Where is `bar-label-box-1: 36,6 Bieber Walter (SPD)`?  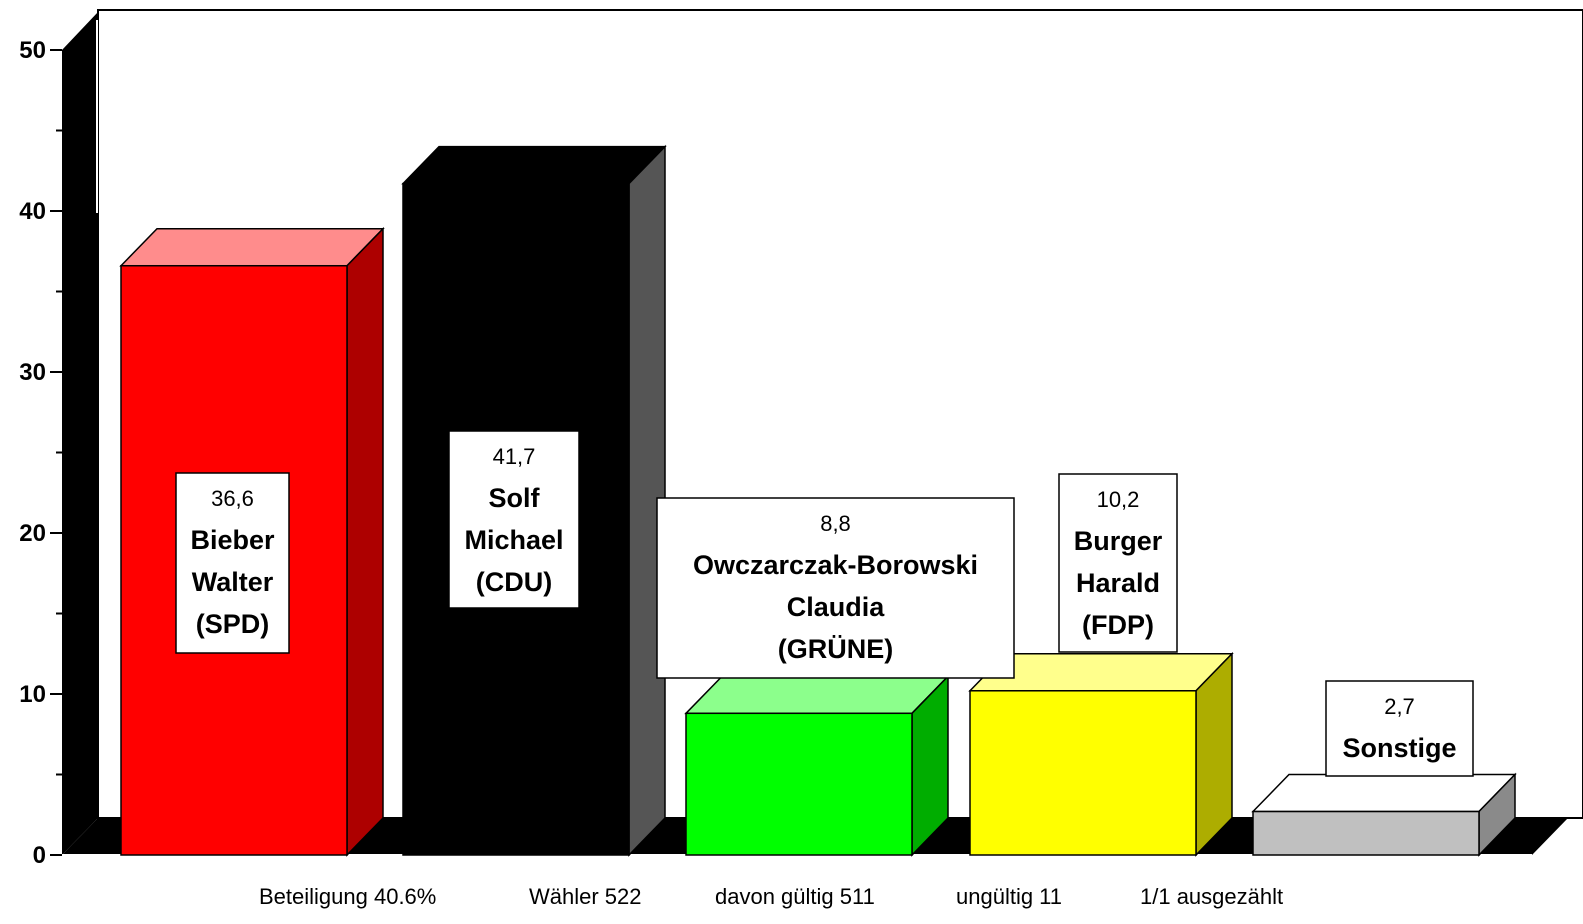
bar-label-box-1: 36,6 Bieber Walter (SPD) is located at coordinates (232, 563).